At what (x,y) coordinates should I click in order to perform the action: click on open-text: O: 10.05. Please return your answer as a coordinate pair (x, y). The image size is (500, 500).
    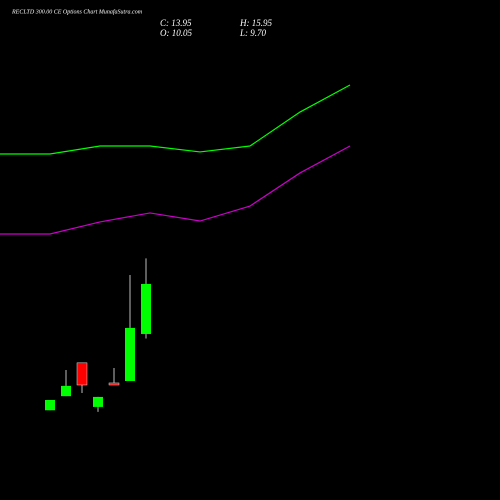
    Looking at the image, I should click on (176, 33).